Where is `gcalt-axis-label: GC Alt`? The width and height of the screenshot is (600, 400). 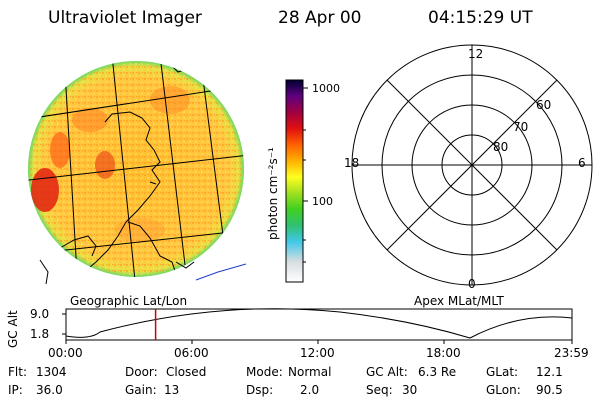 gcalt-axis-label: GC Alt is located at coordinates (13, 329).